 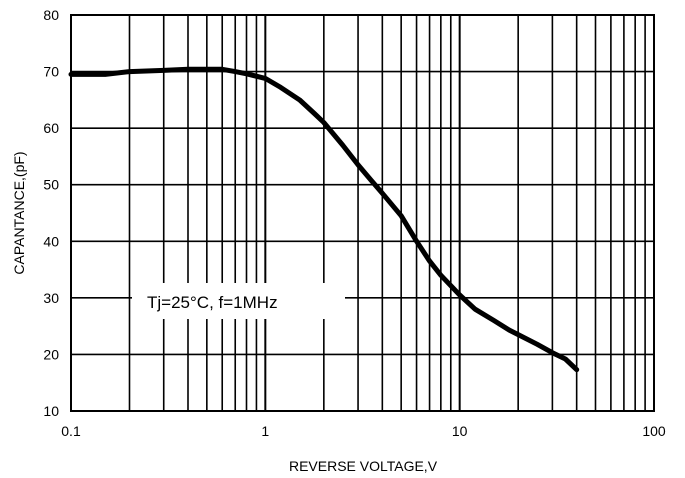 What do you see at coordinates (265, 431) in the screenshot?
I see `x-tick-label: 1` at bounding box center [265, 431].